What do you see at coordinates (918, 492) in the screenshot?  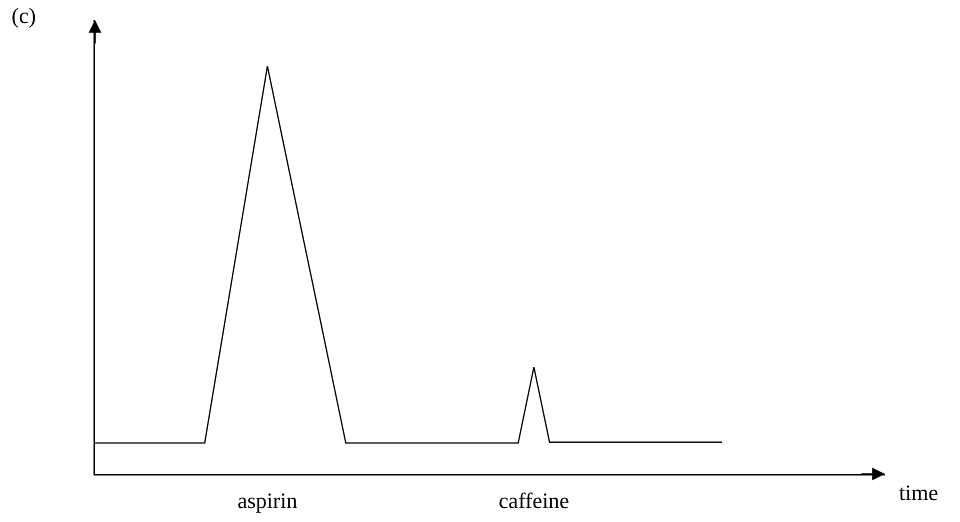 I see `text: time` at bounding box center [918, 492].